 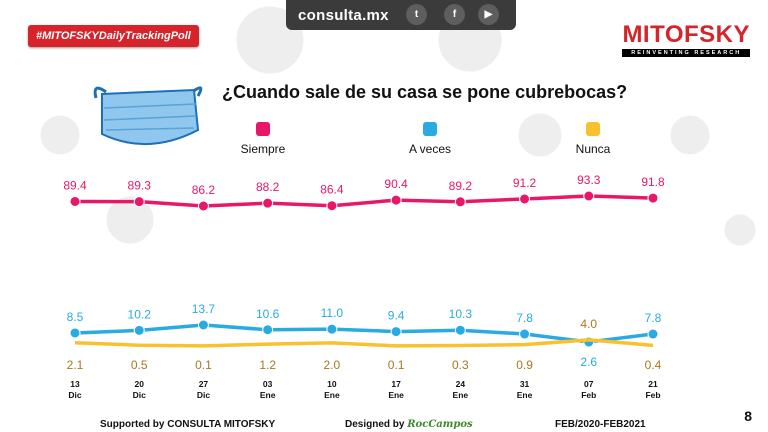 I want to click on facebook-icon: f, so click(x=454, y=14).